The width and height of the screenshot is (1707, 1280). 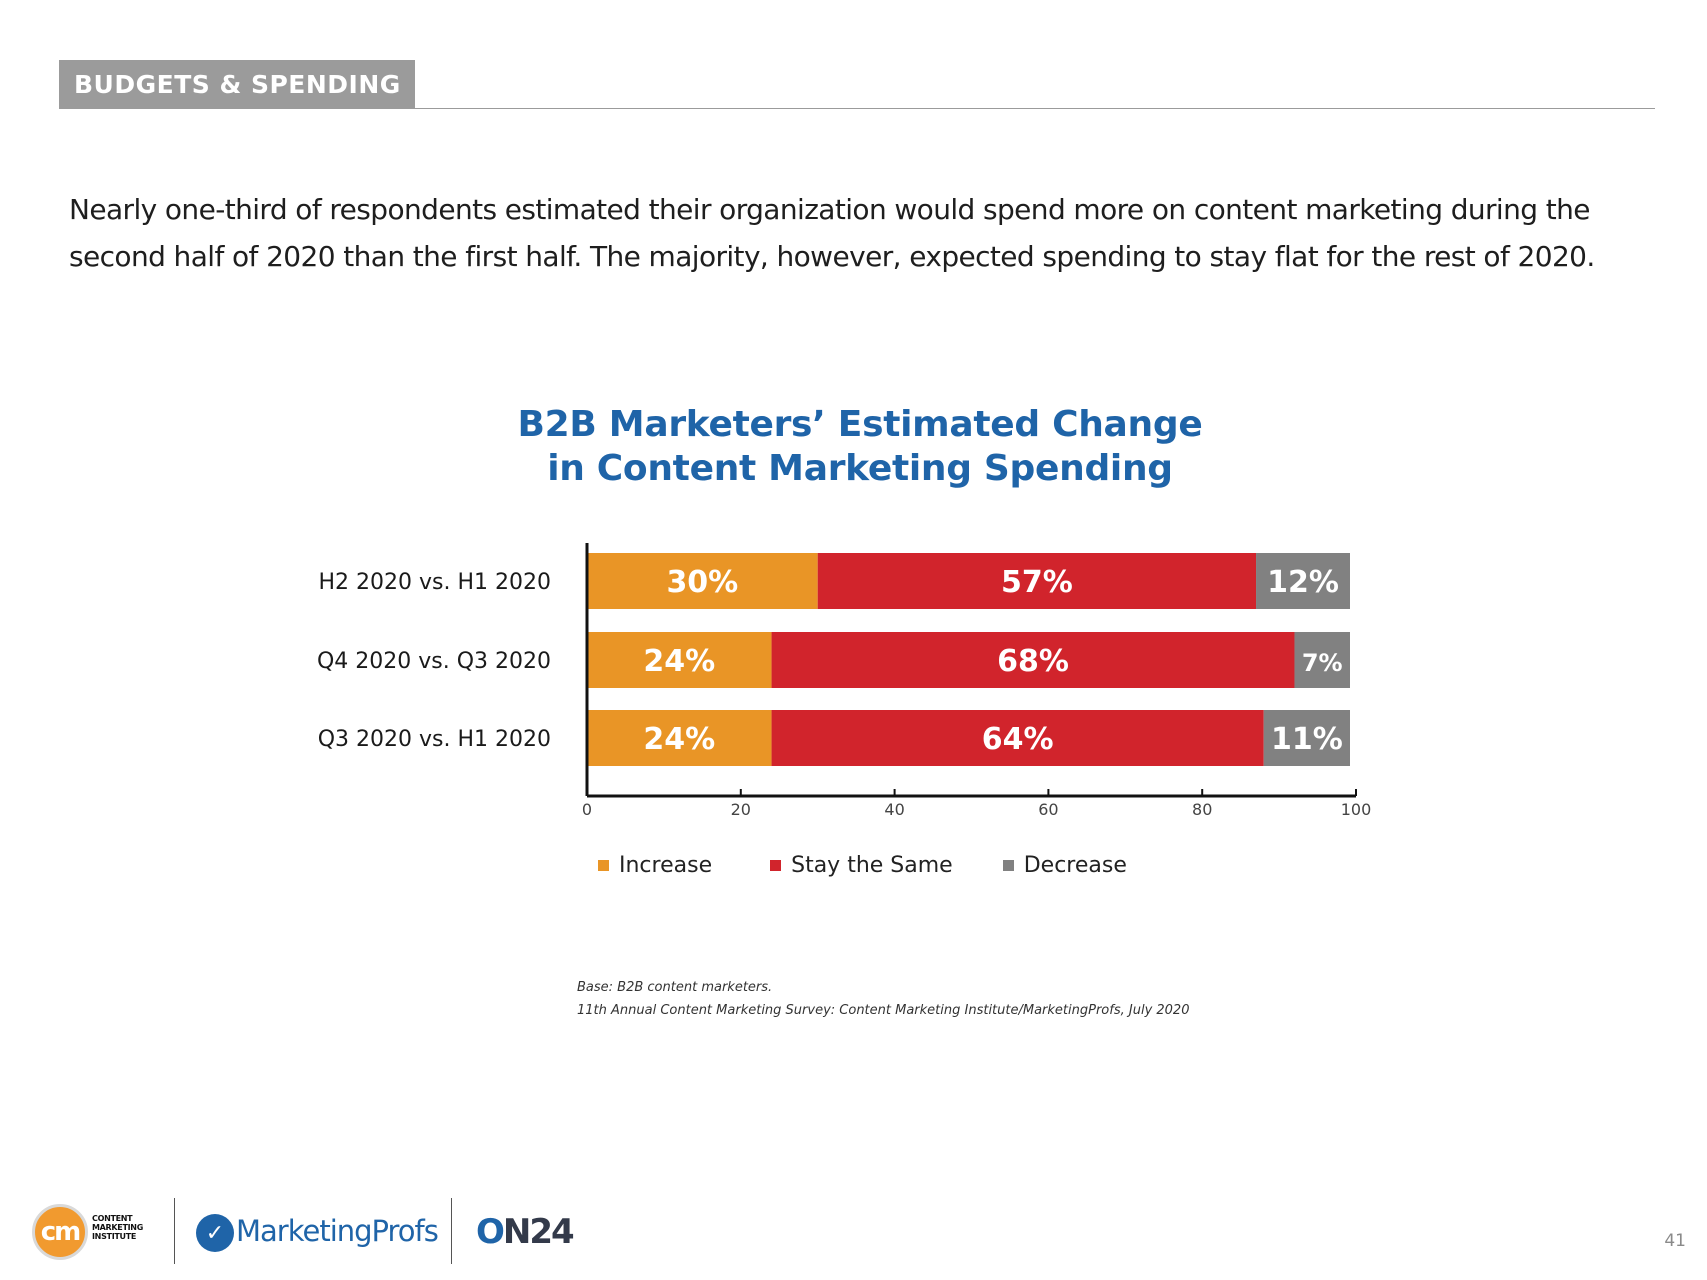 I want to click on x-tick-label-100: 100, so click(x=1356, y=809).